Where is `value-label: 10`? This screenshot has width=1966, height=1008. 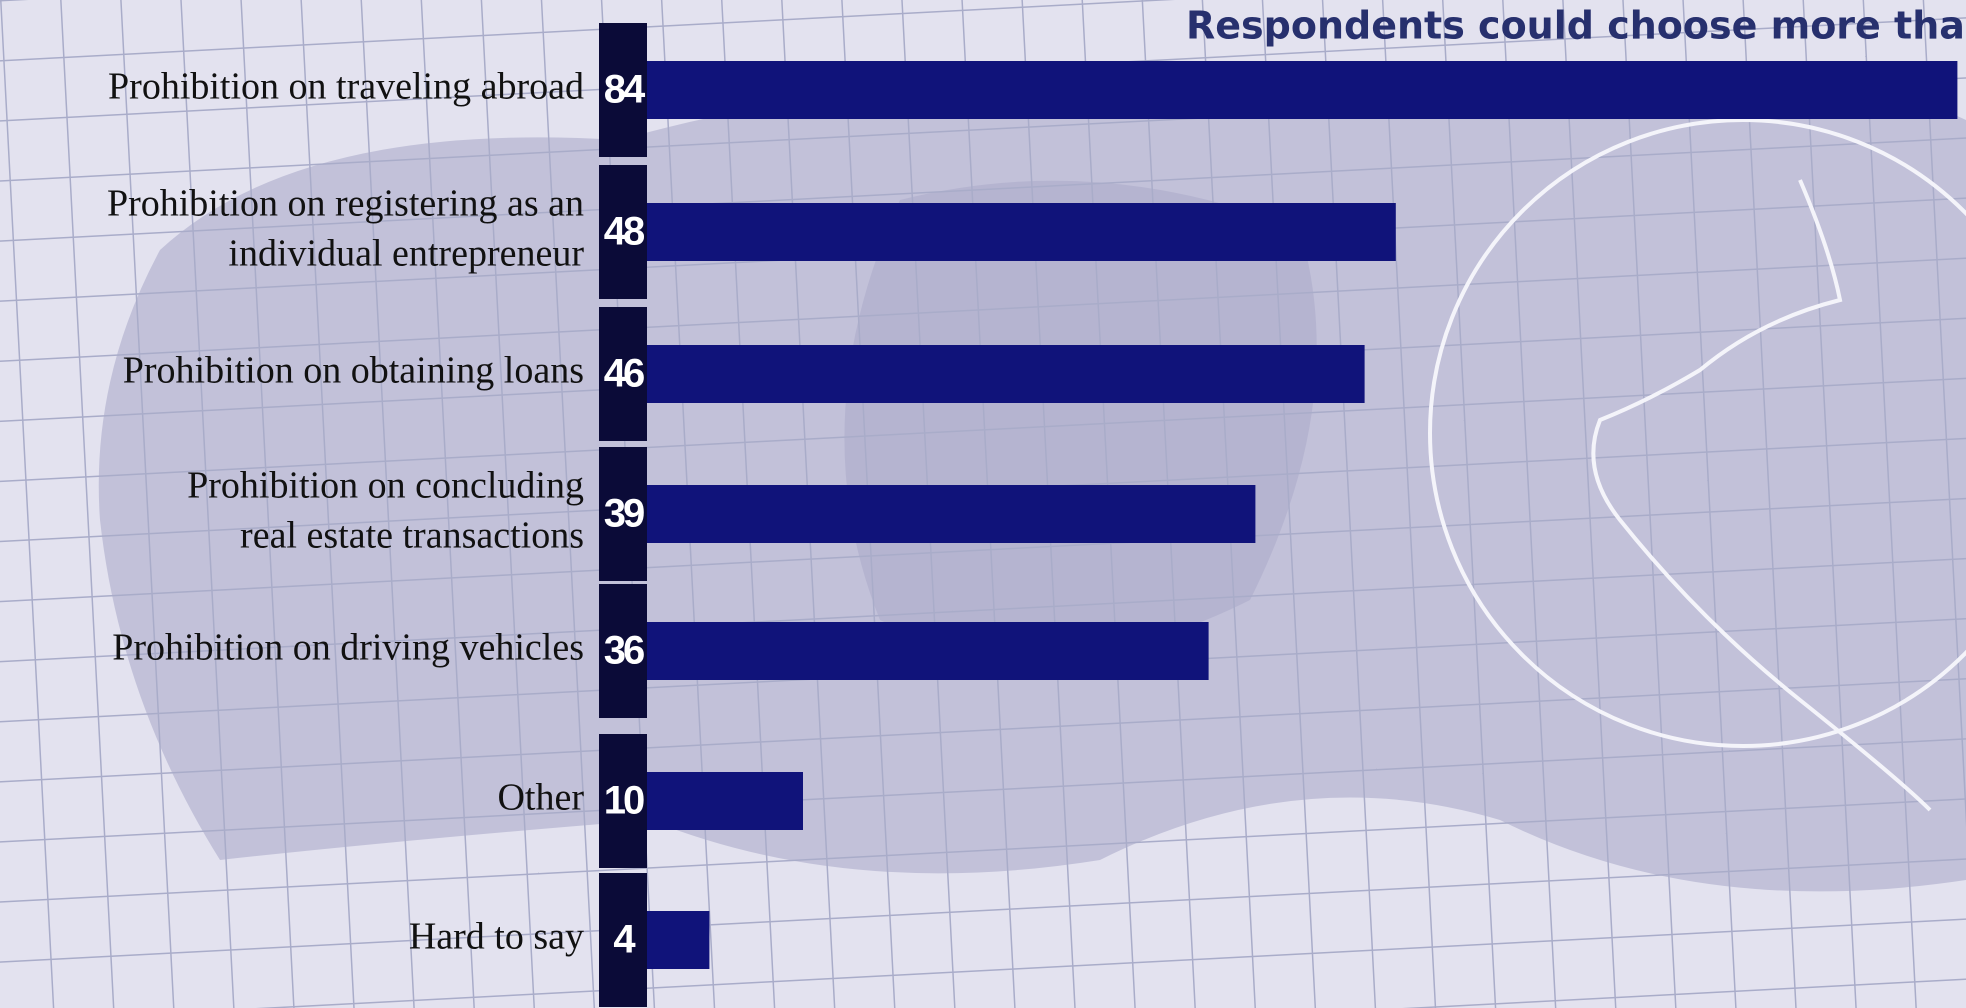
value-label: 10 is located at coordinates (624, 801).